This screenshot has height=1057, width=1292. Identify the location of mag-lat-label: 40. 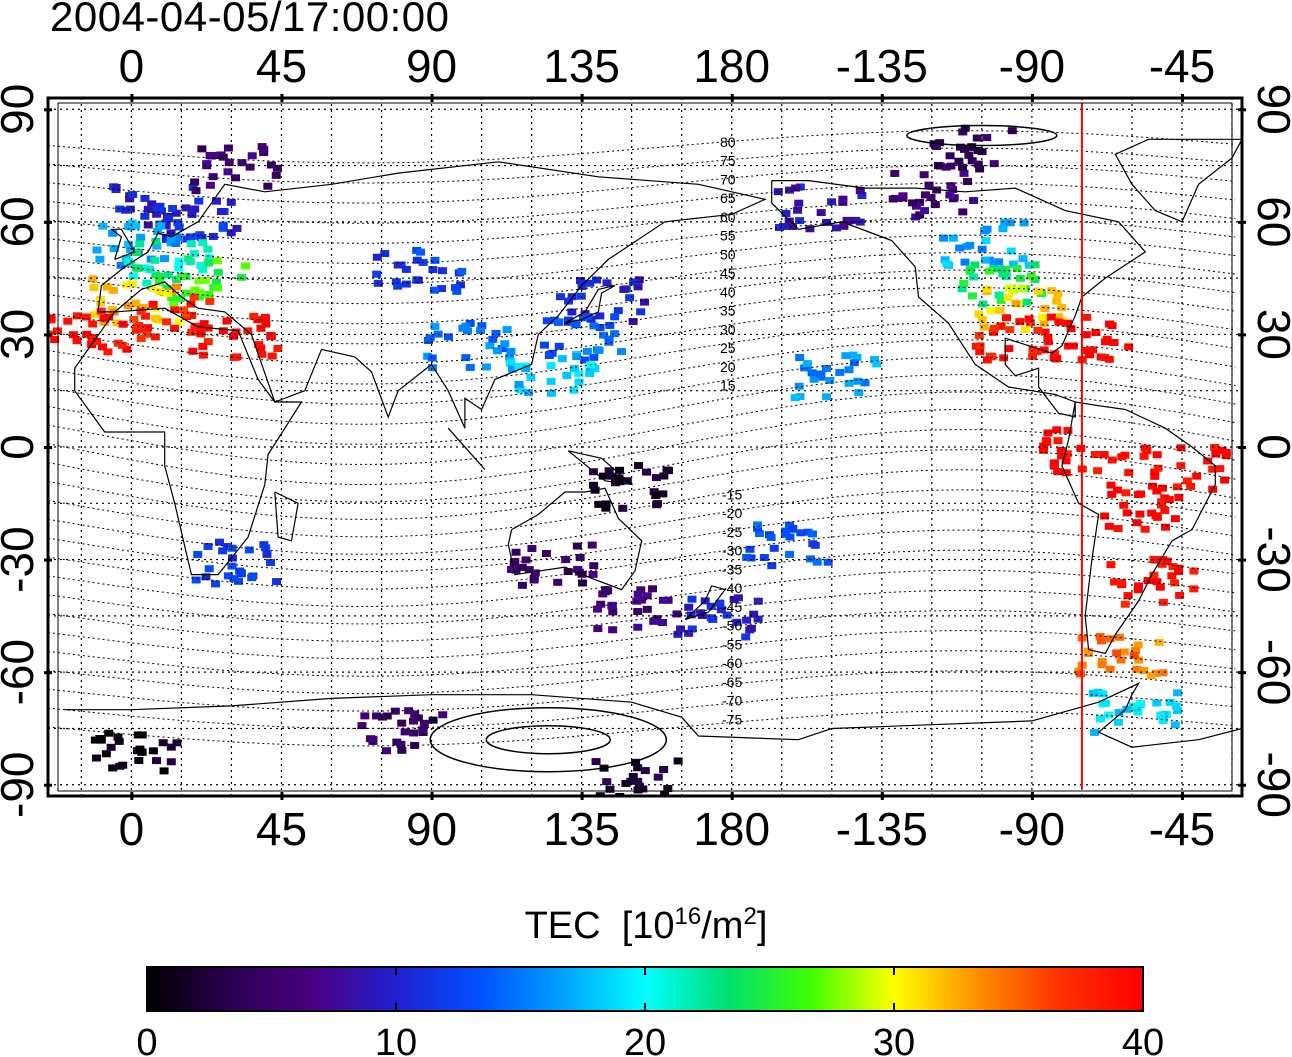
(728, 292).